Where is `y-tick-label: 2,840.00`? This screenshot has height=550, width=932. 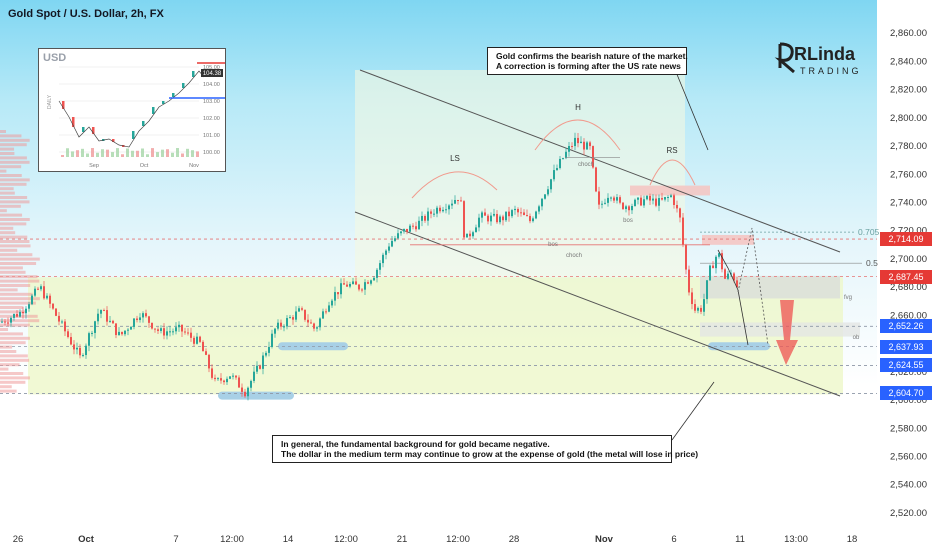 y-tick-label: 2,840.00 is located at coordinates (908, 61).